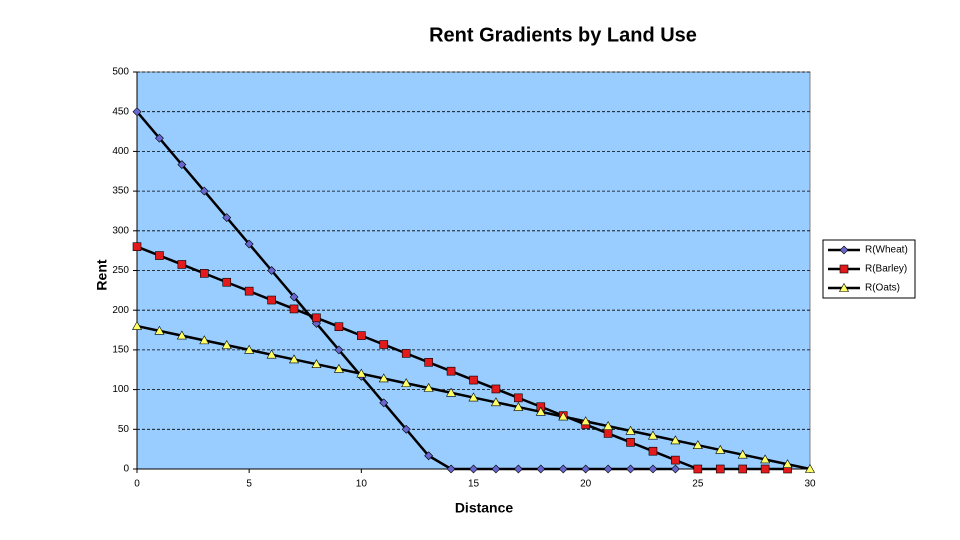  I want to click on legend: R(Wheat) R(Barley) R(Oats), so click(869, 269).